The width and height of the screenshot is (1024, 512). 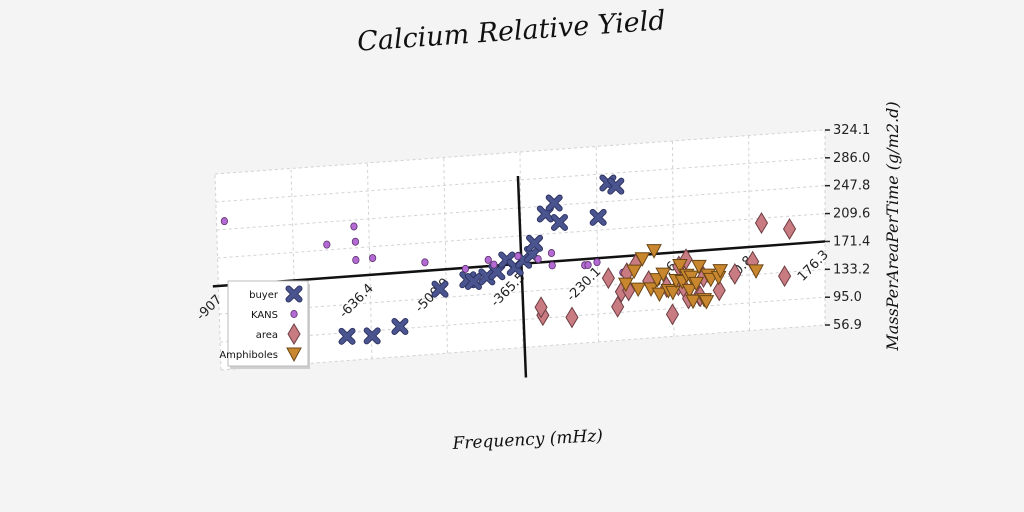 What do you see at coordinates (851, 186) in the screenshot?
I see `y-tick-label: 247.8` at bounding box center [851, 186].